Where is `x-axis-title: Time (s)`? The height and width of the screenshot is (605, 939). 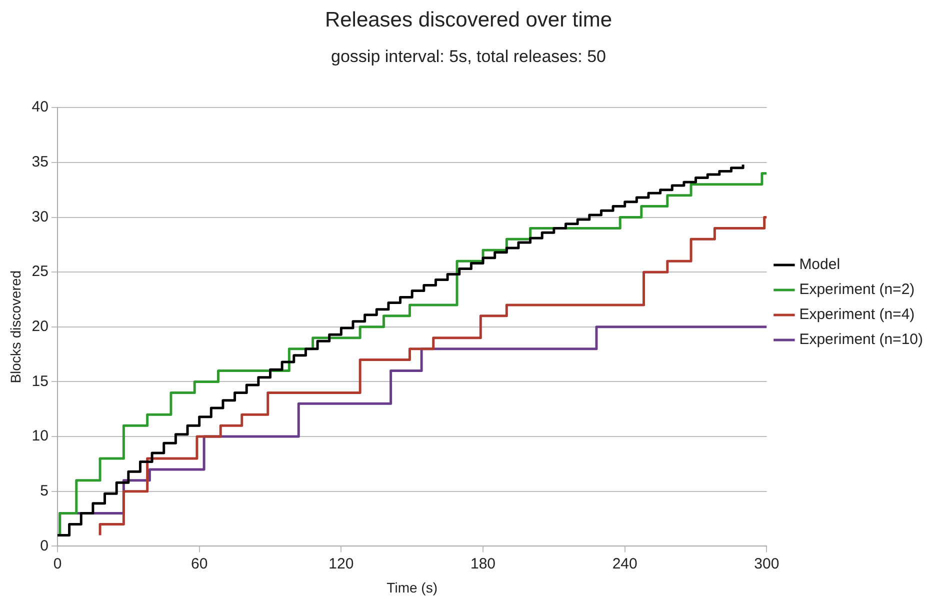
x-axis-title: Time (s) is located at coordinates (412, 587).